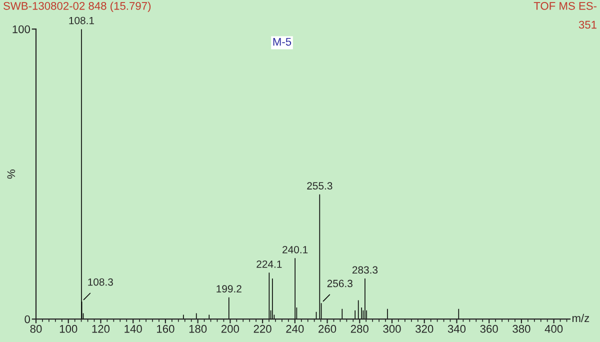 This screenshot has width=600, height=342. What do you see at coordinates (327, 328) in the screenshot?
I see `x-tick-label: 260` at bounding box center [327, 328].